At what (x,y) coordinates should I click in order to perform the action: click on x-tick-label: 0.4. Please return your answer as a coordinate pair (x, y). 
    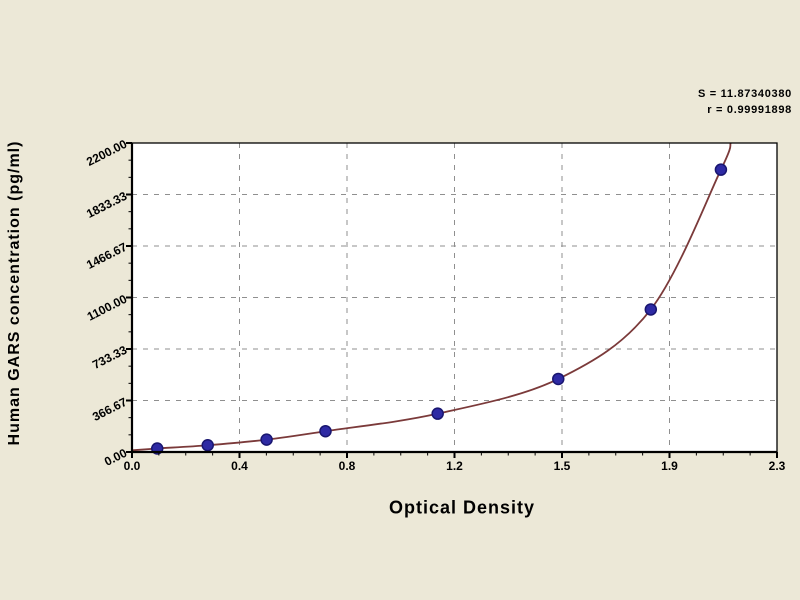
    Looking at the image, I should click on (239, 466).